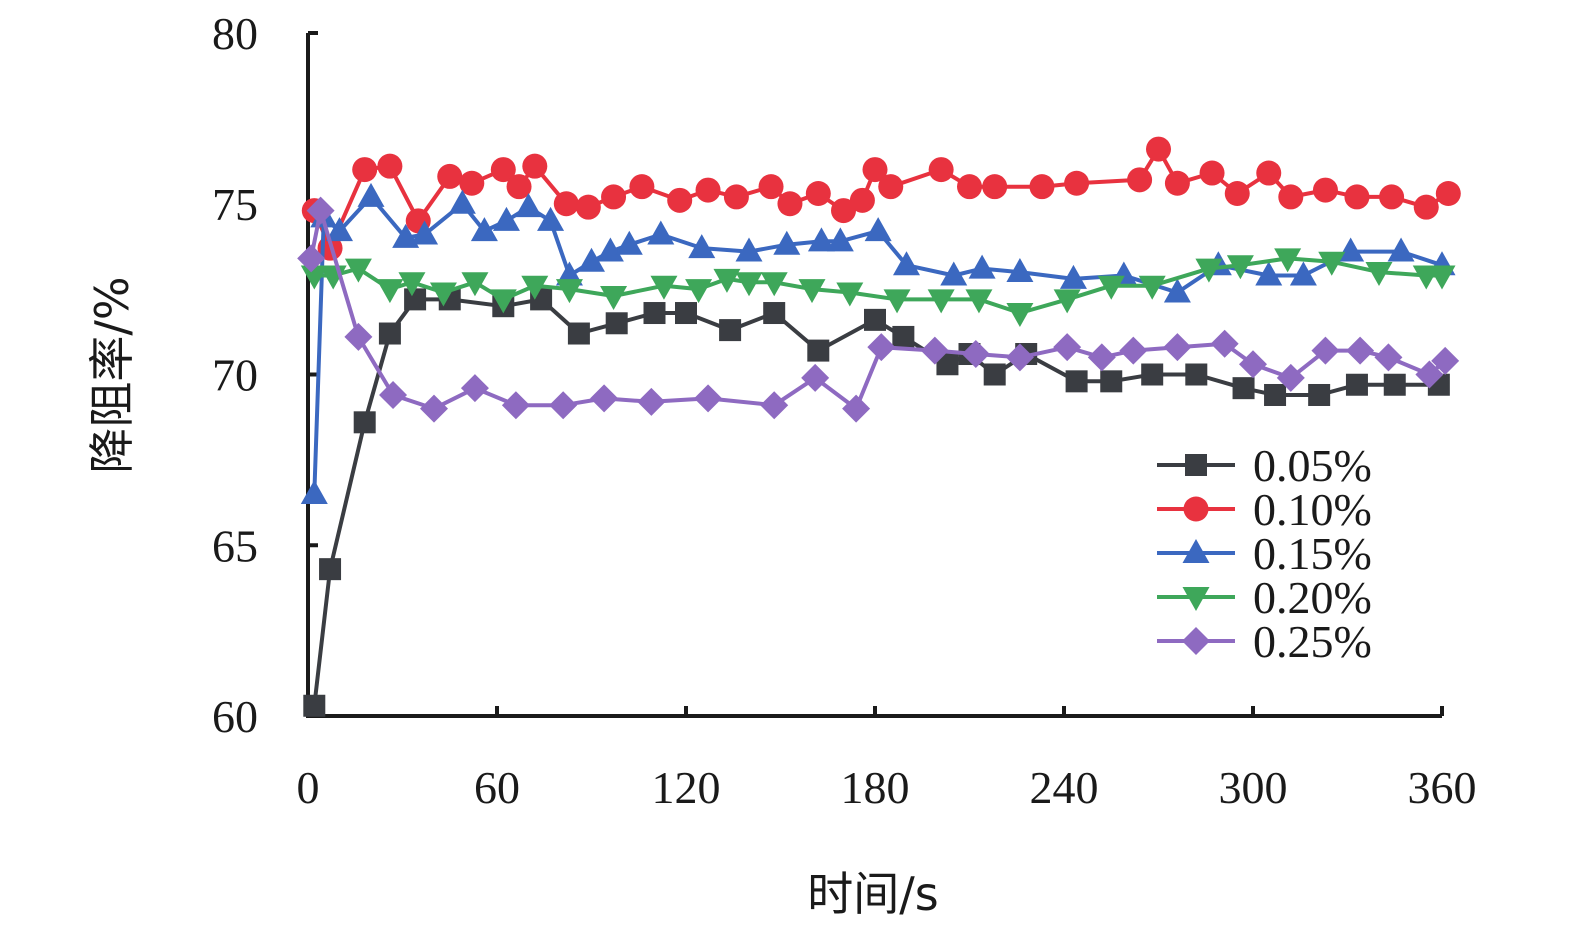 The width and height of the screenshot is (1575, 935). Describe the element at coordinates (1312, 597) in the screenshot. I see `legend-label: 0.20%` at that location.